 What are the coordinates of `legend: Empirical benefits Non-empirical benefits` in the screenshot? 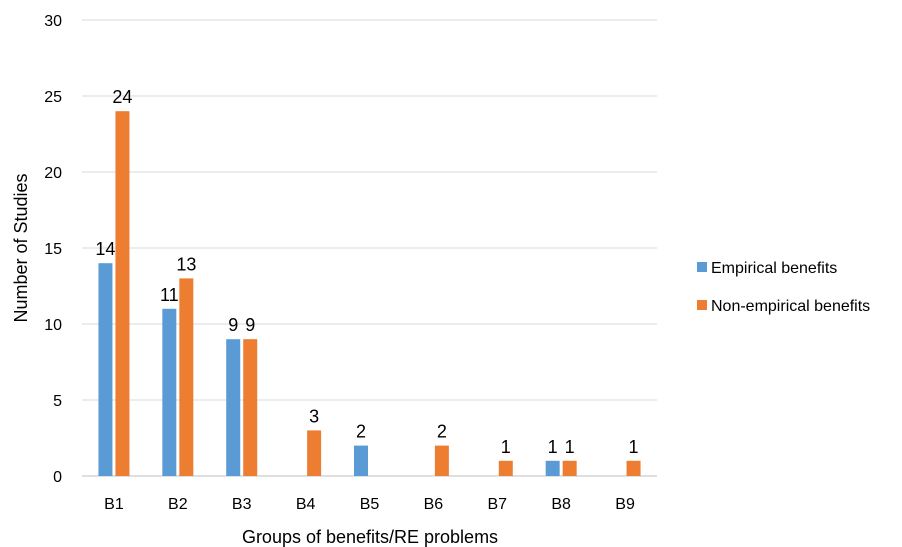 It's located at (783, 287).